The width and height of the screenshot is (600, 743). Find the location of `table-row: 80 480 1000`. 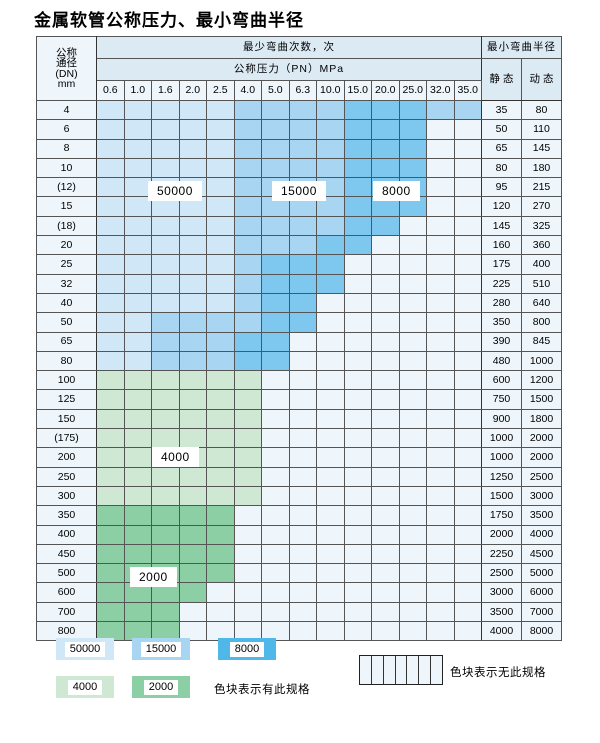

table-row: 80 480 1000 is located at coordinates (299, 361).